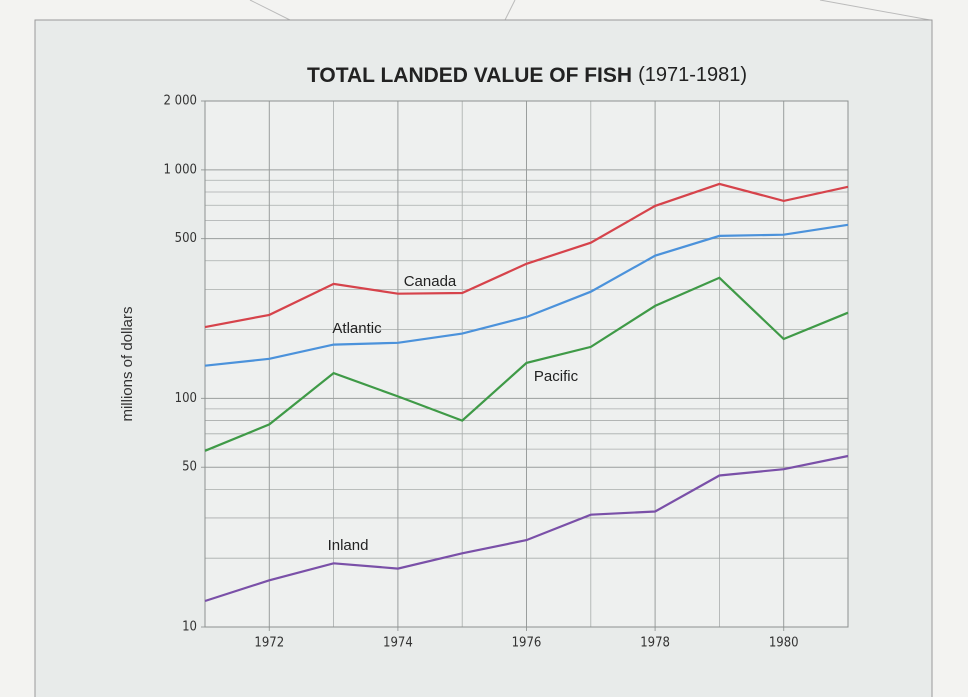  I want to click on x-tick-label: 1976, so click(527, 643).